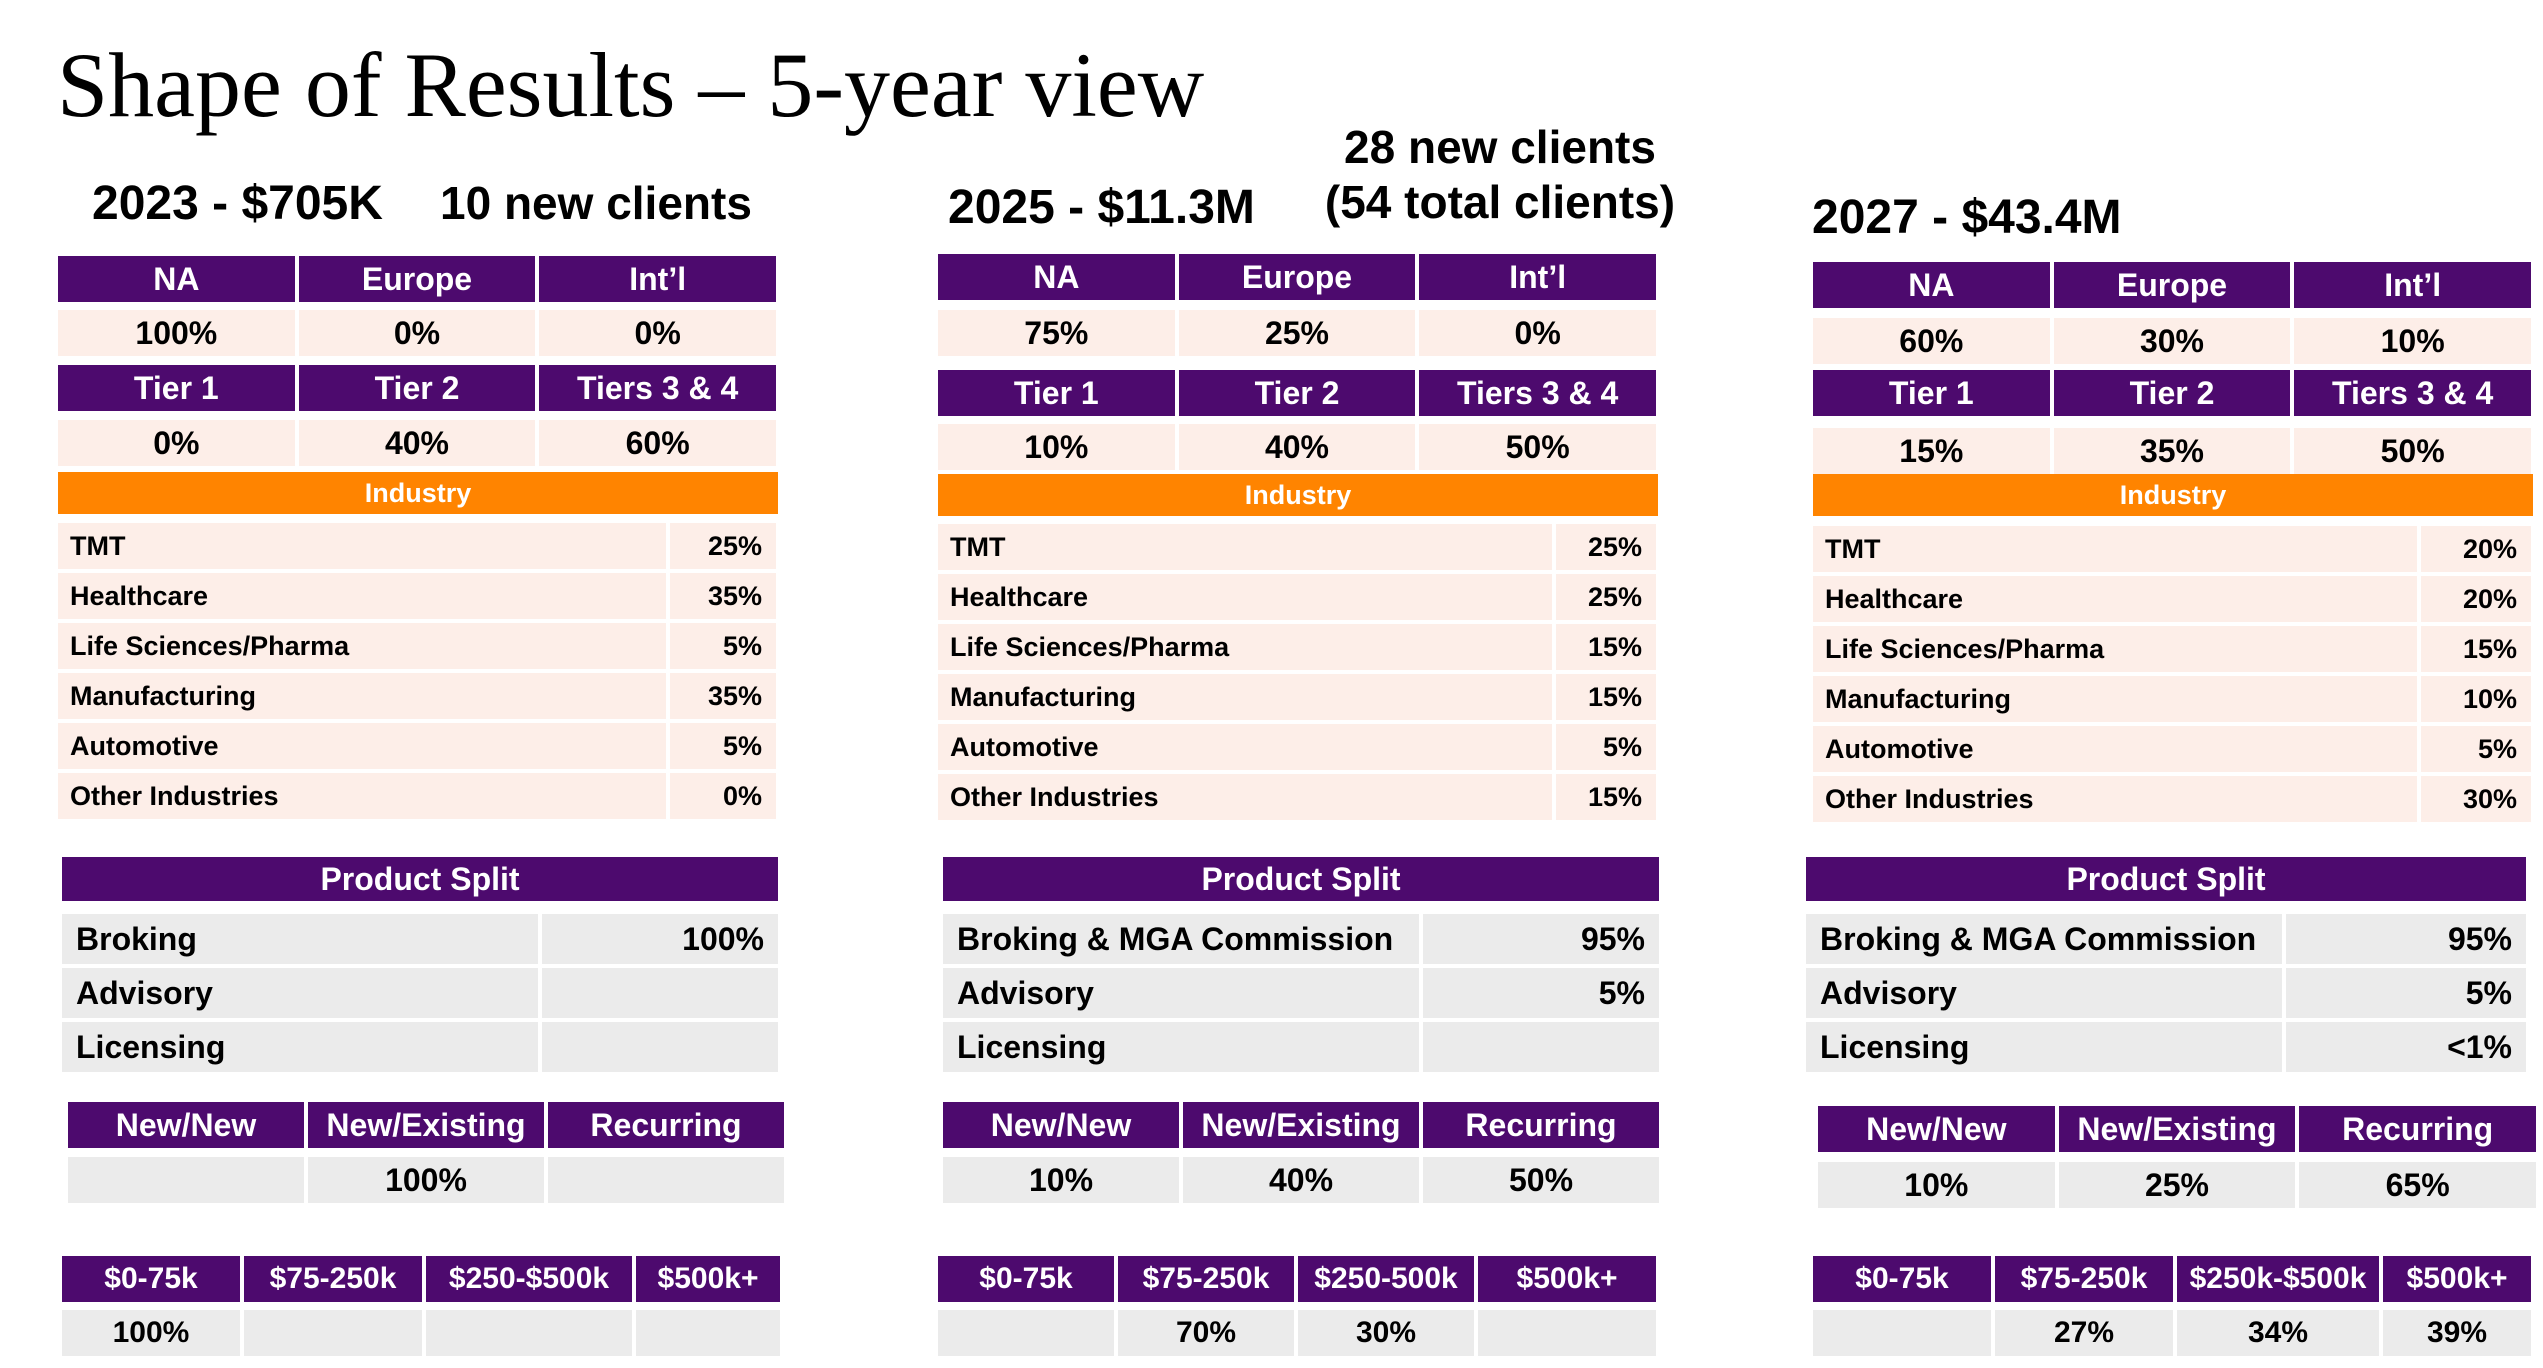  I want to click on tier-value-2: 60%, so click(657, 443).